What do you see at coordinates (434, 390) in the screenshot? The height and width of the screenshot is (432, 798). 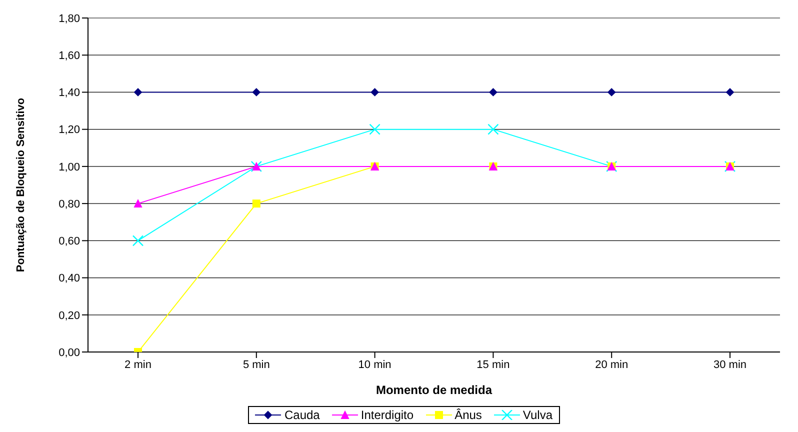 I see `x-axis-title: Momento de medida` at bounding box center [434, 390].